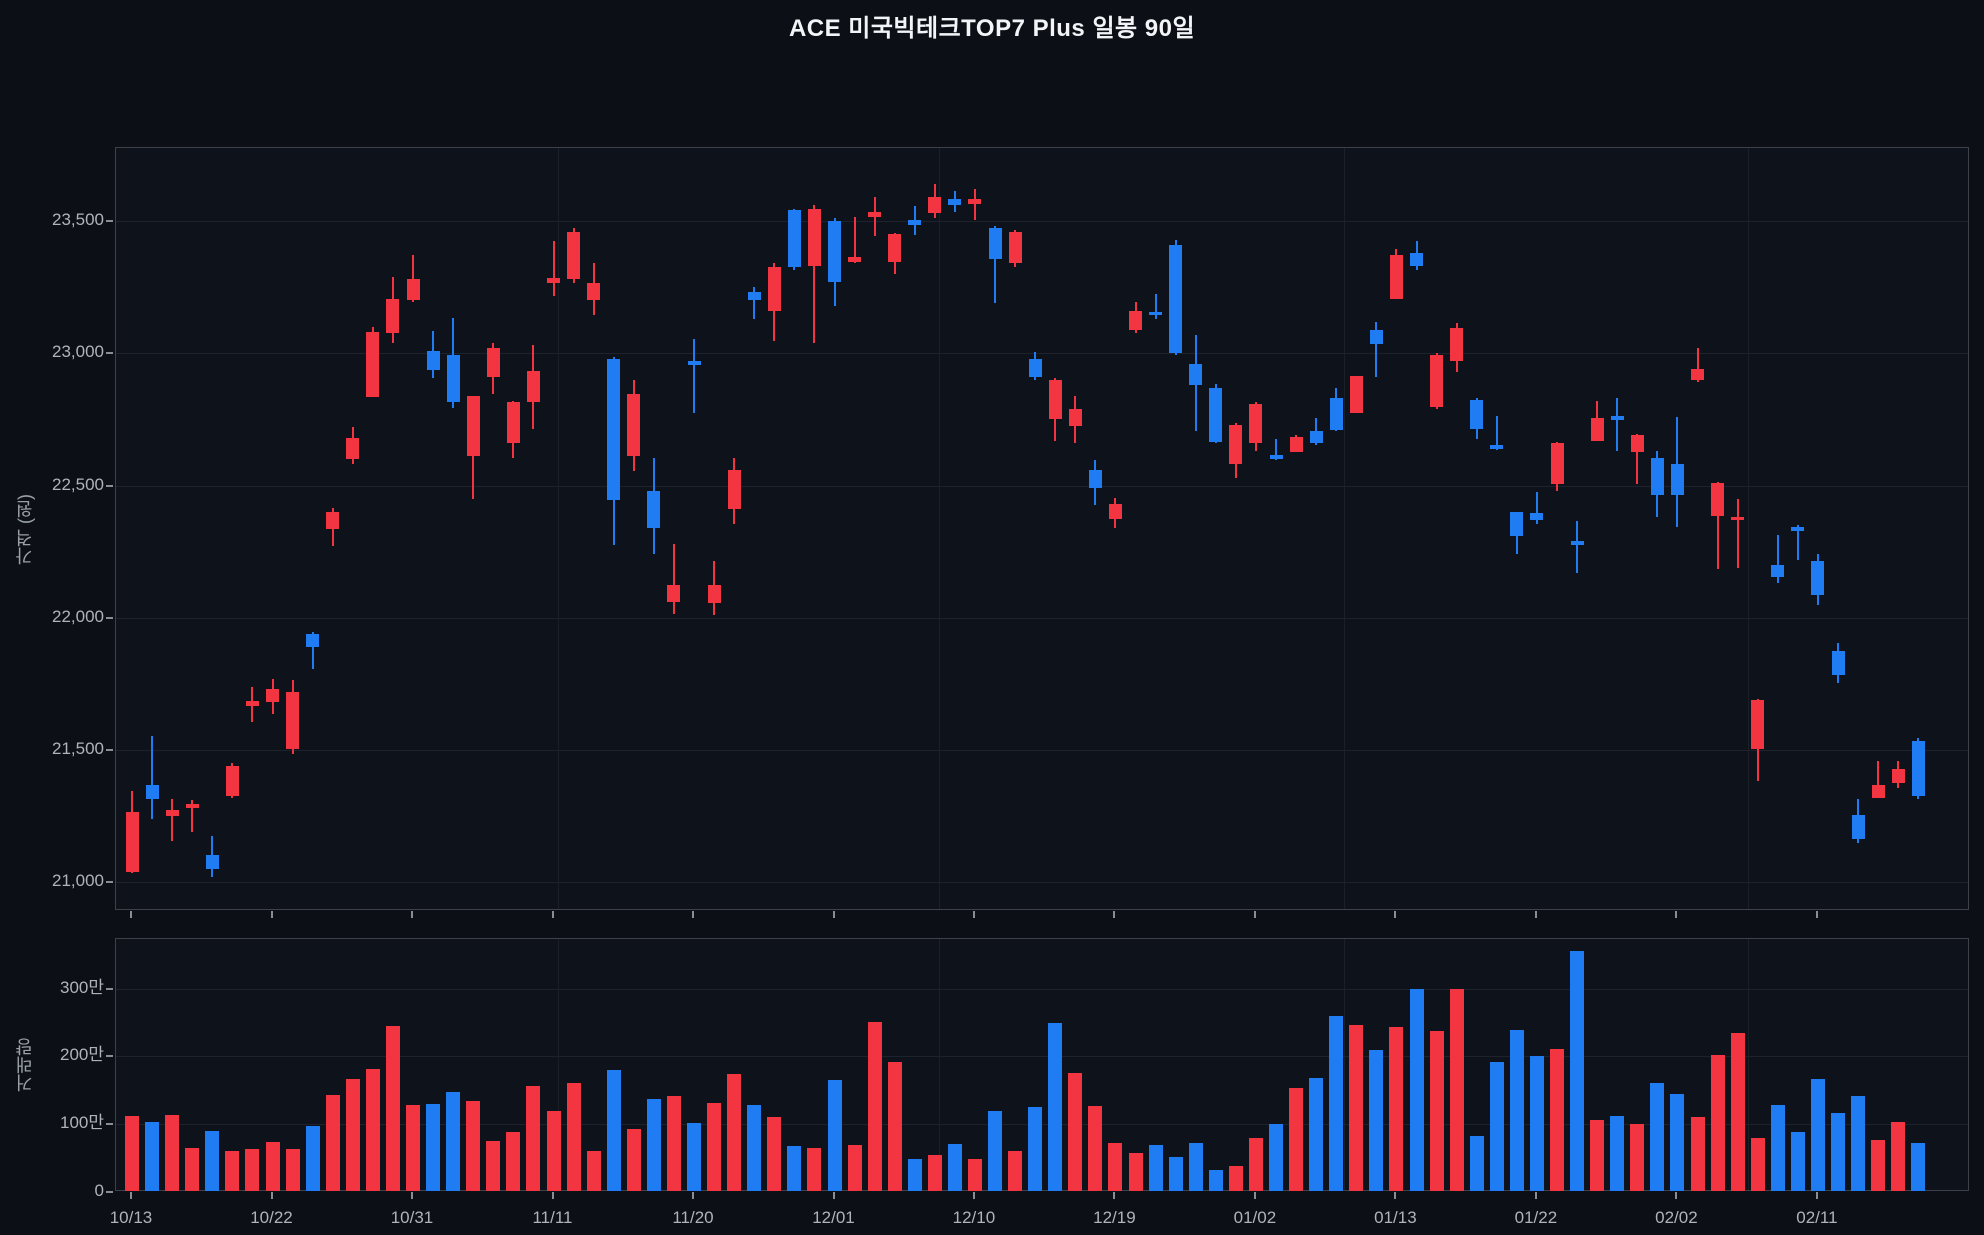 The height and width of the screenshot is (1235, 1984). What do you see at coordinates (81, 1055) in the screenshot?
I see `volume-tick-label: 200만` at bounding box center [81, 1055].